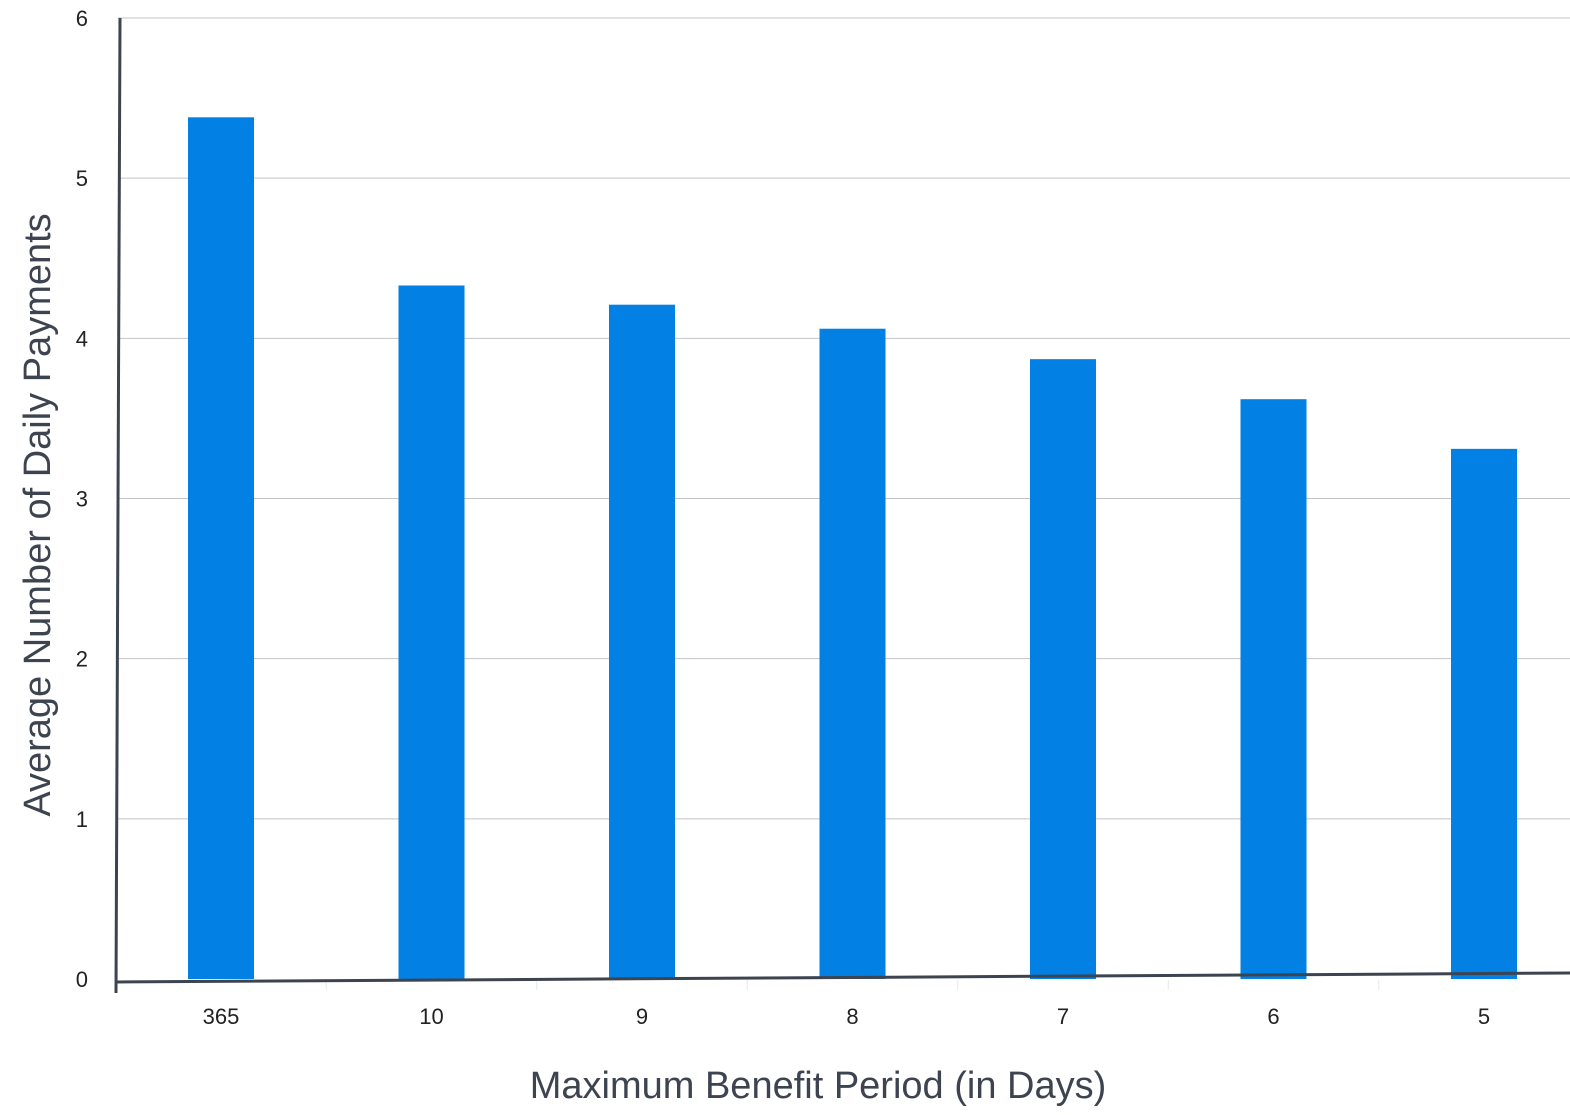 Image resolution: width=1570 pixels, height=1115 pixels. What do you see at coordinates (842, 977) in the screenshot?
I see `x-axis-line` at bounding box center [842, 977].